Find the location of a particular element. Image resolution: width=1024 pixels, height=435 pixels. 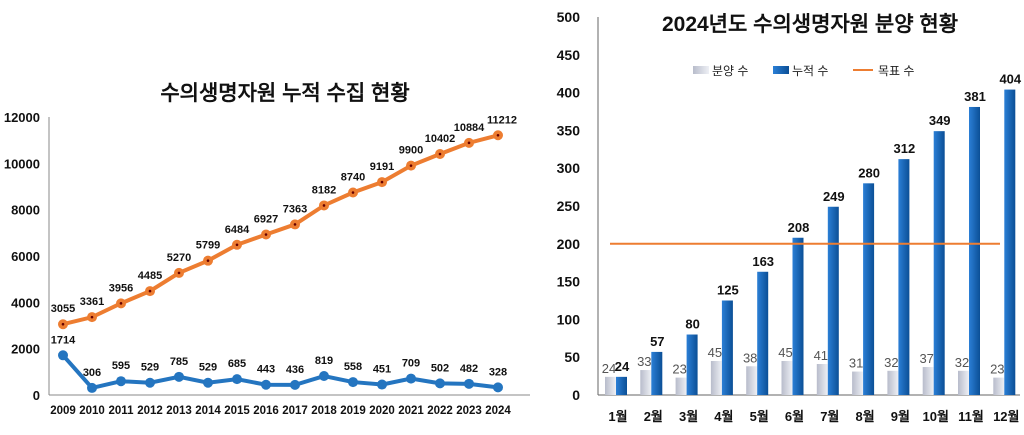

x-tick-label: 2월 is located at coordinates (653, 416).